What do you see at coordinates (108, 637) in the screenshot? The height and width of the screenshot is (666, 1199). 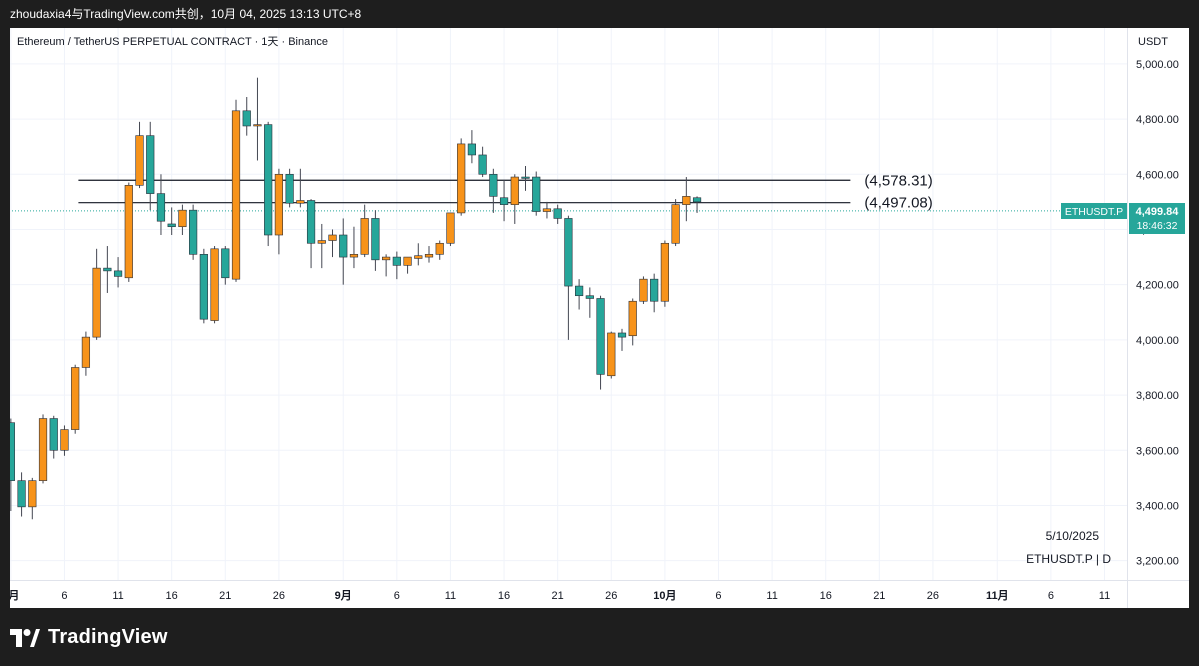 I see `tradingview-wordmark: TradingView` at bounding box center [108, 637].